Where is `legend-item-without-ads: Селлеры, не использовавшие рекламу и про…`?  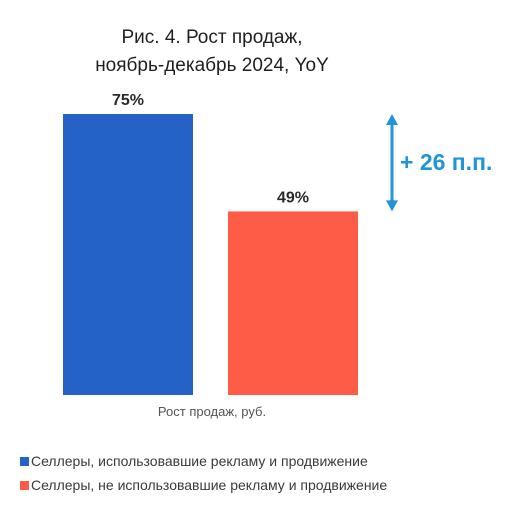
legend-item-without-ads: Селлеры, не использовавшие рекламу и про… is located at coordinates (203, 485).